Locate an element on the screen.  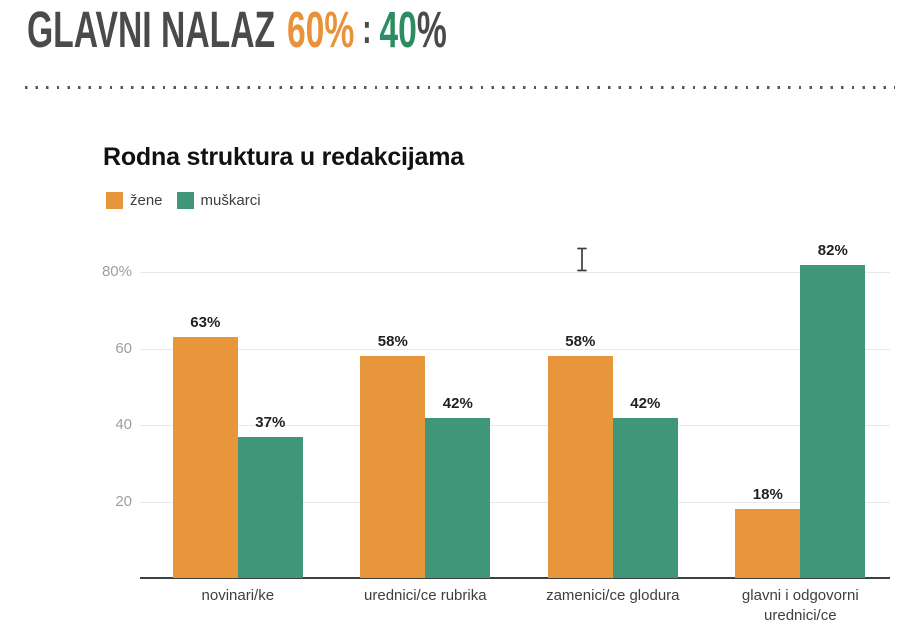
bar-mu-karci-zamenici-ce-glodura is located at coordinates (645, 498).